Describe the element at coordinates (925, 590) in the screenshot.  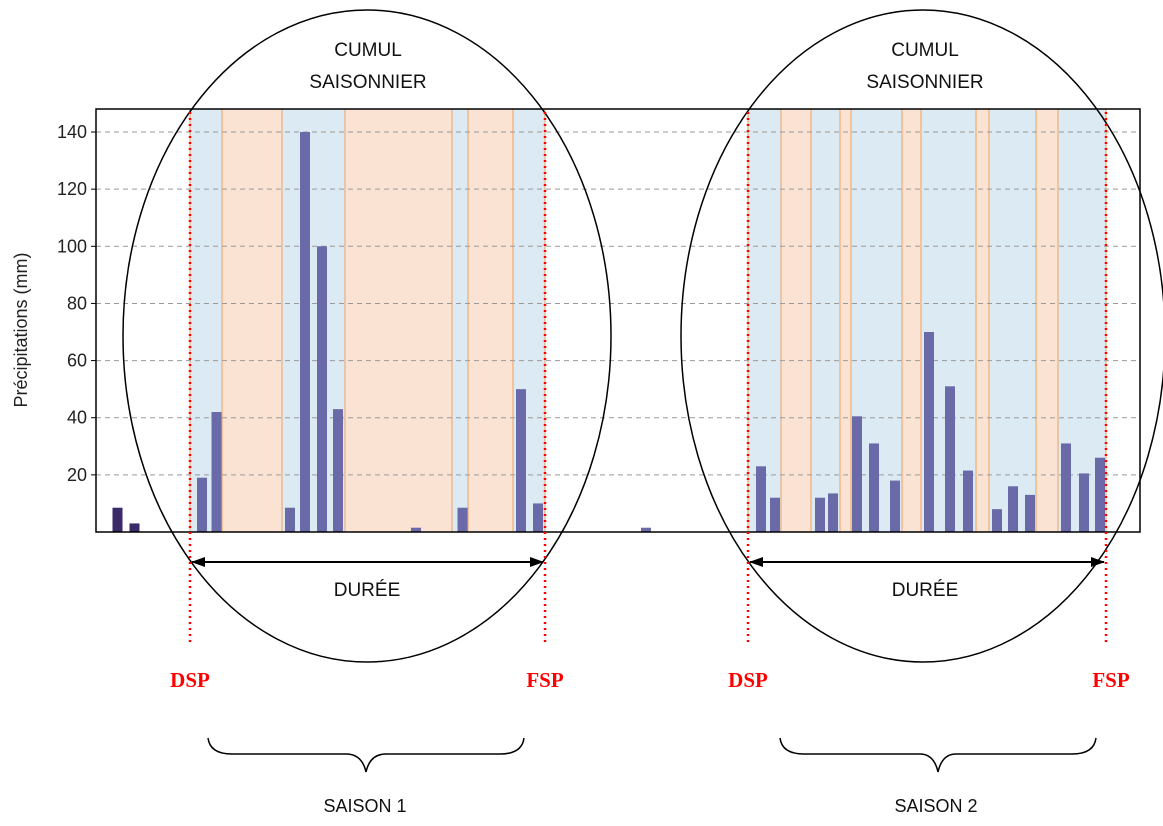
I see `season-2-duration-label: DURÉE` at that location.